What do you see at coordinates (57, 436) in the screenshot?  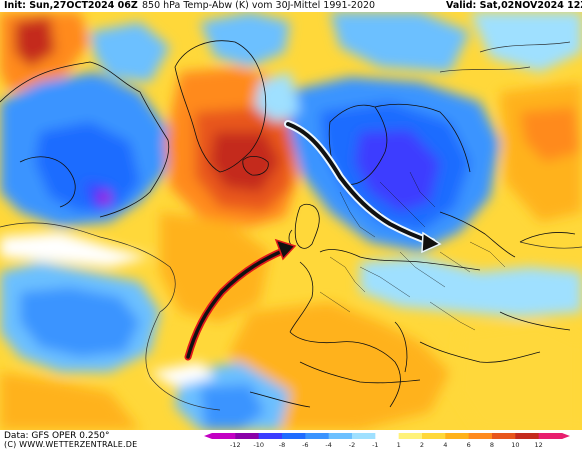 I see `data-source-label: Data: GFS OPER 0.250°` at bounding box center [57, 436].